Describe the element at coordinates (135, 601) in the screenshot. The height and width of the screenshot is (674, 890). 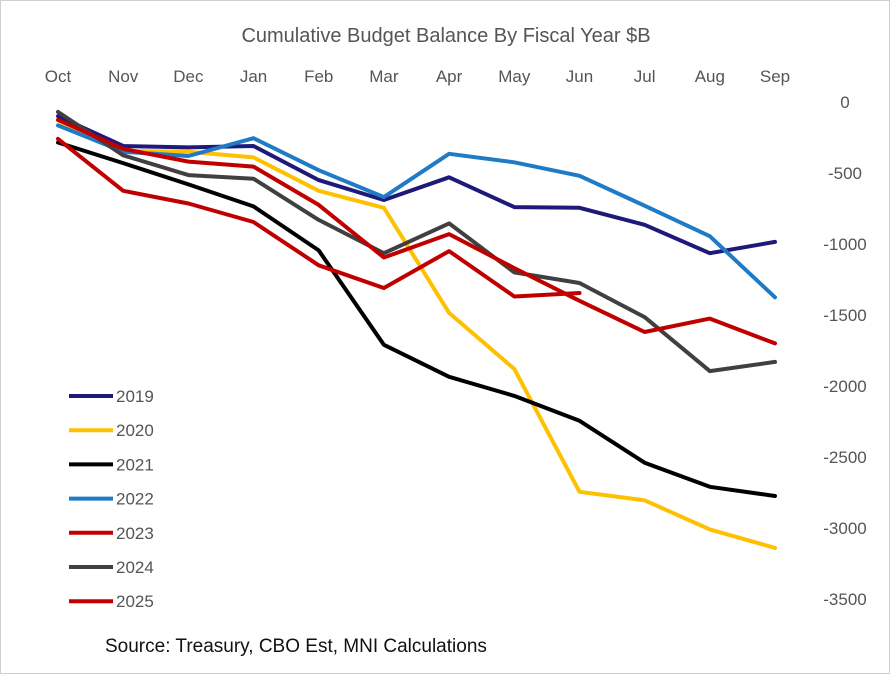
I see `legend-label-2025: 2025` at that location.